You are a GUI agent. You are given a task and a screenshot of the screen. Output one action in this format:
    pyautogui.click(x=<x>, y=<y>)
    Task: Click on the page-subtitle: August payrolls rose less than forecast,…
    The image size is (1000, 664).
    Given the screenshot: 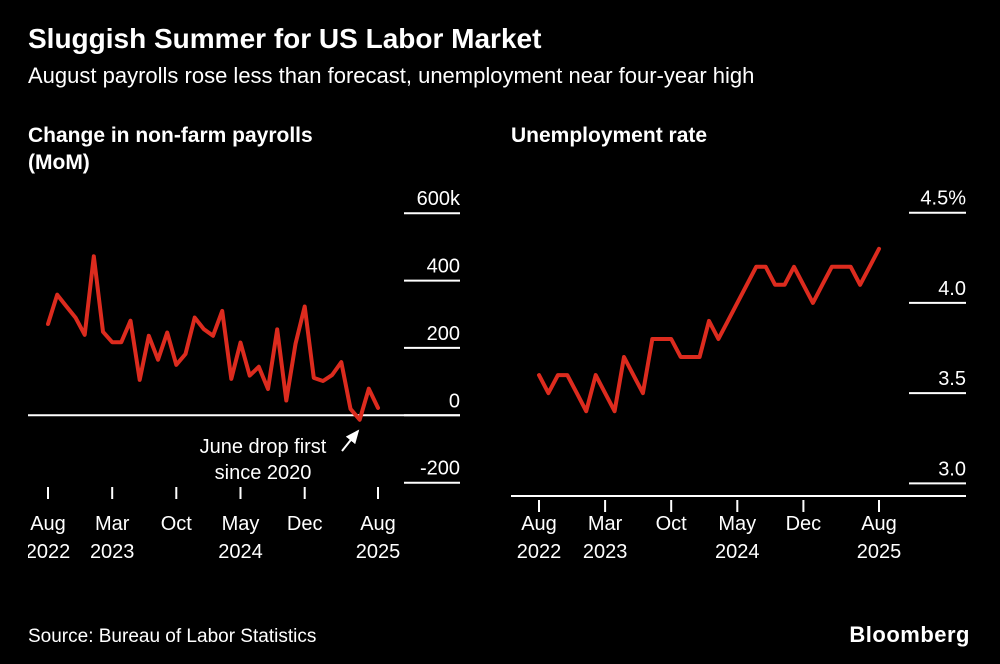 What is the action you would take?
    pyautogui.click(x=391, y=75)
    